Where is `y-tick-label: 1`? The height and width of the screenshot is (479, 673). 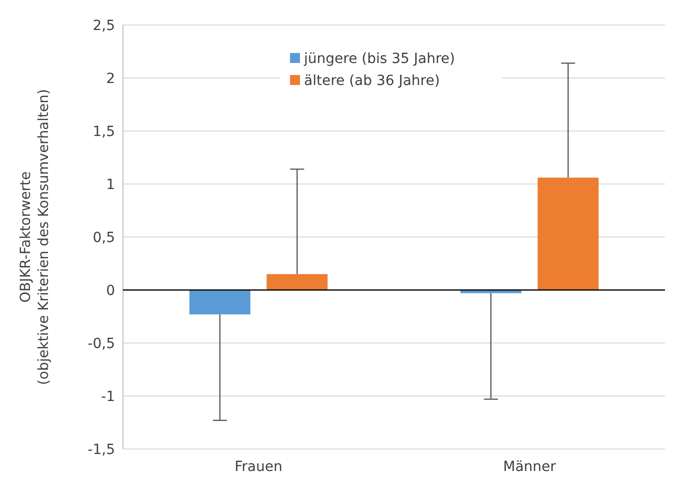 y-tick-label: 1 is located at coordinates (110, 184).